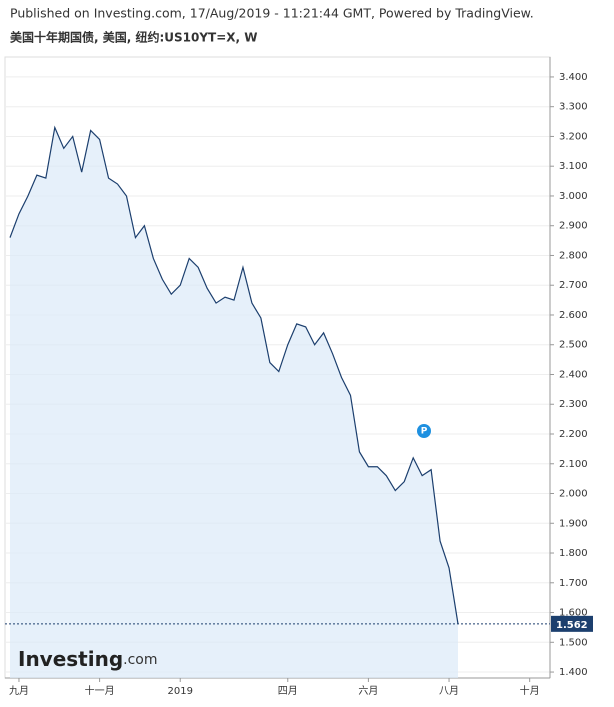 The image size is (614, 707). Describe the element at coordinates (573, 404) in the screenshot. I see `y-tick-label: 2.300` at that location.